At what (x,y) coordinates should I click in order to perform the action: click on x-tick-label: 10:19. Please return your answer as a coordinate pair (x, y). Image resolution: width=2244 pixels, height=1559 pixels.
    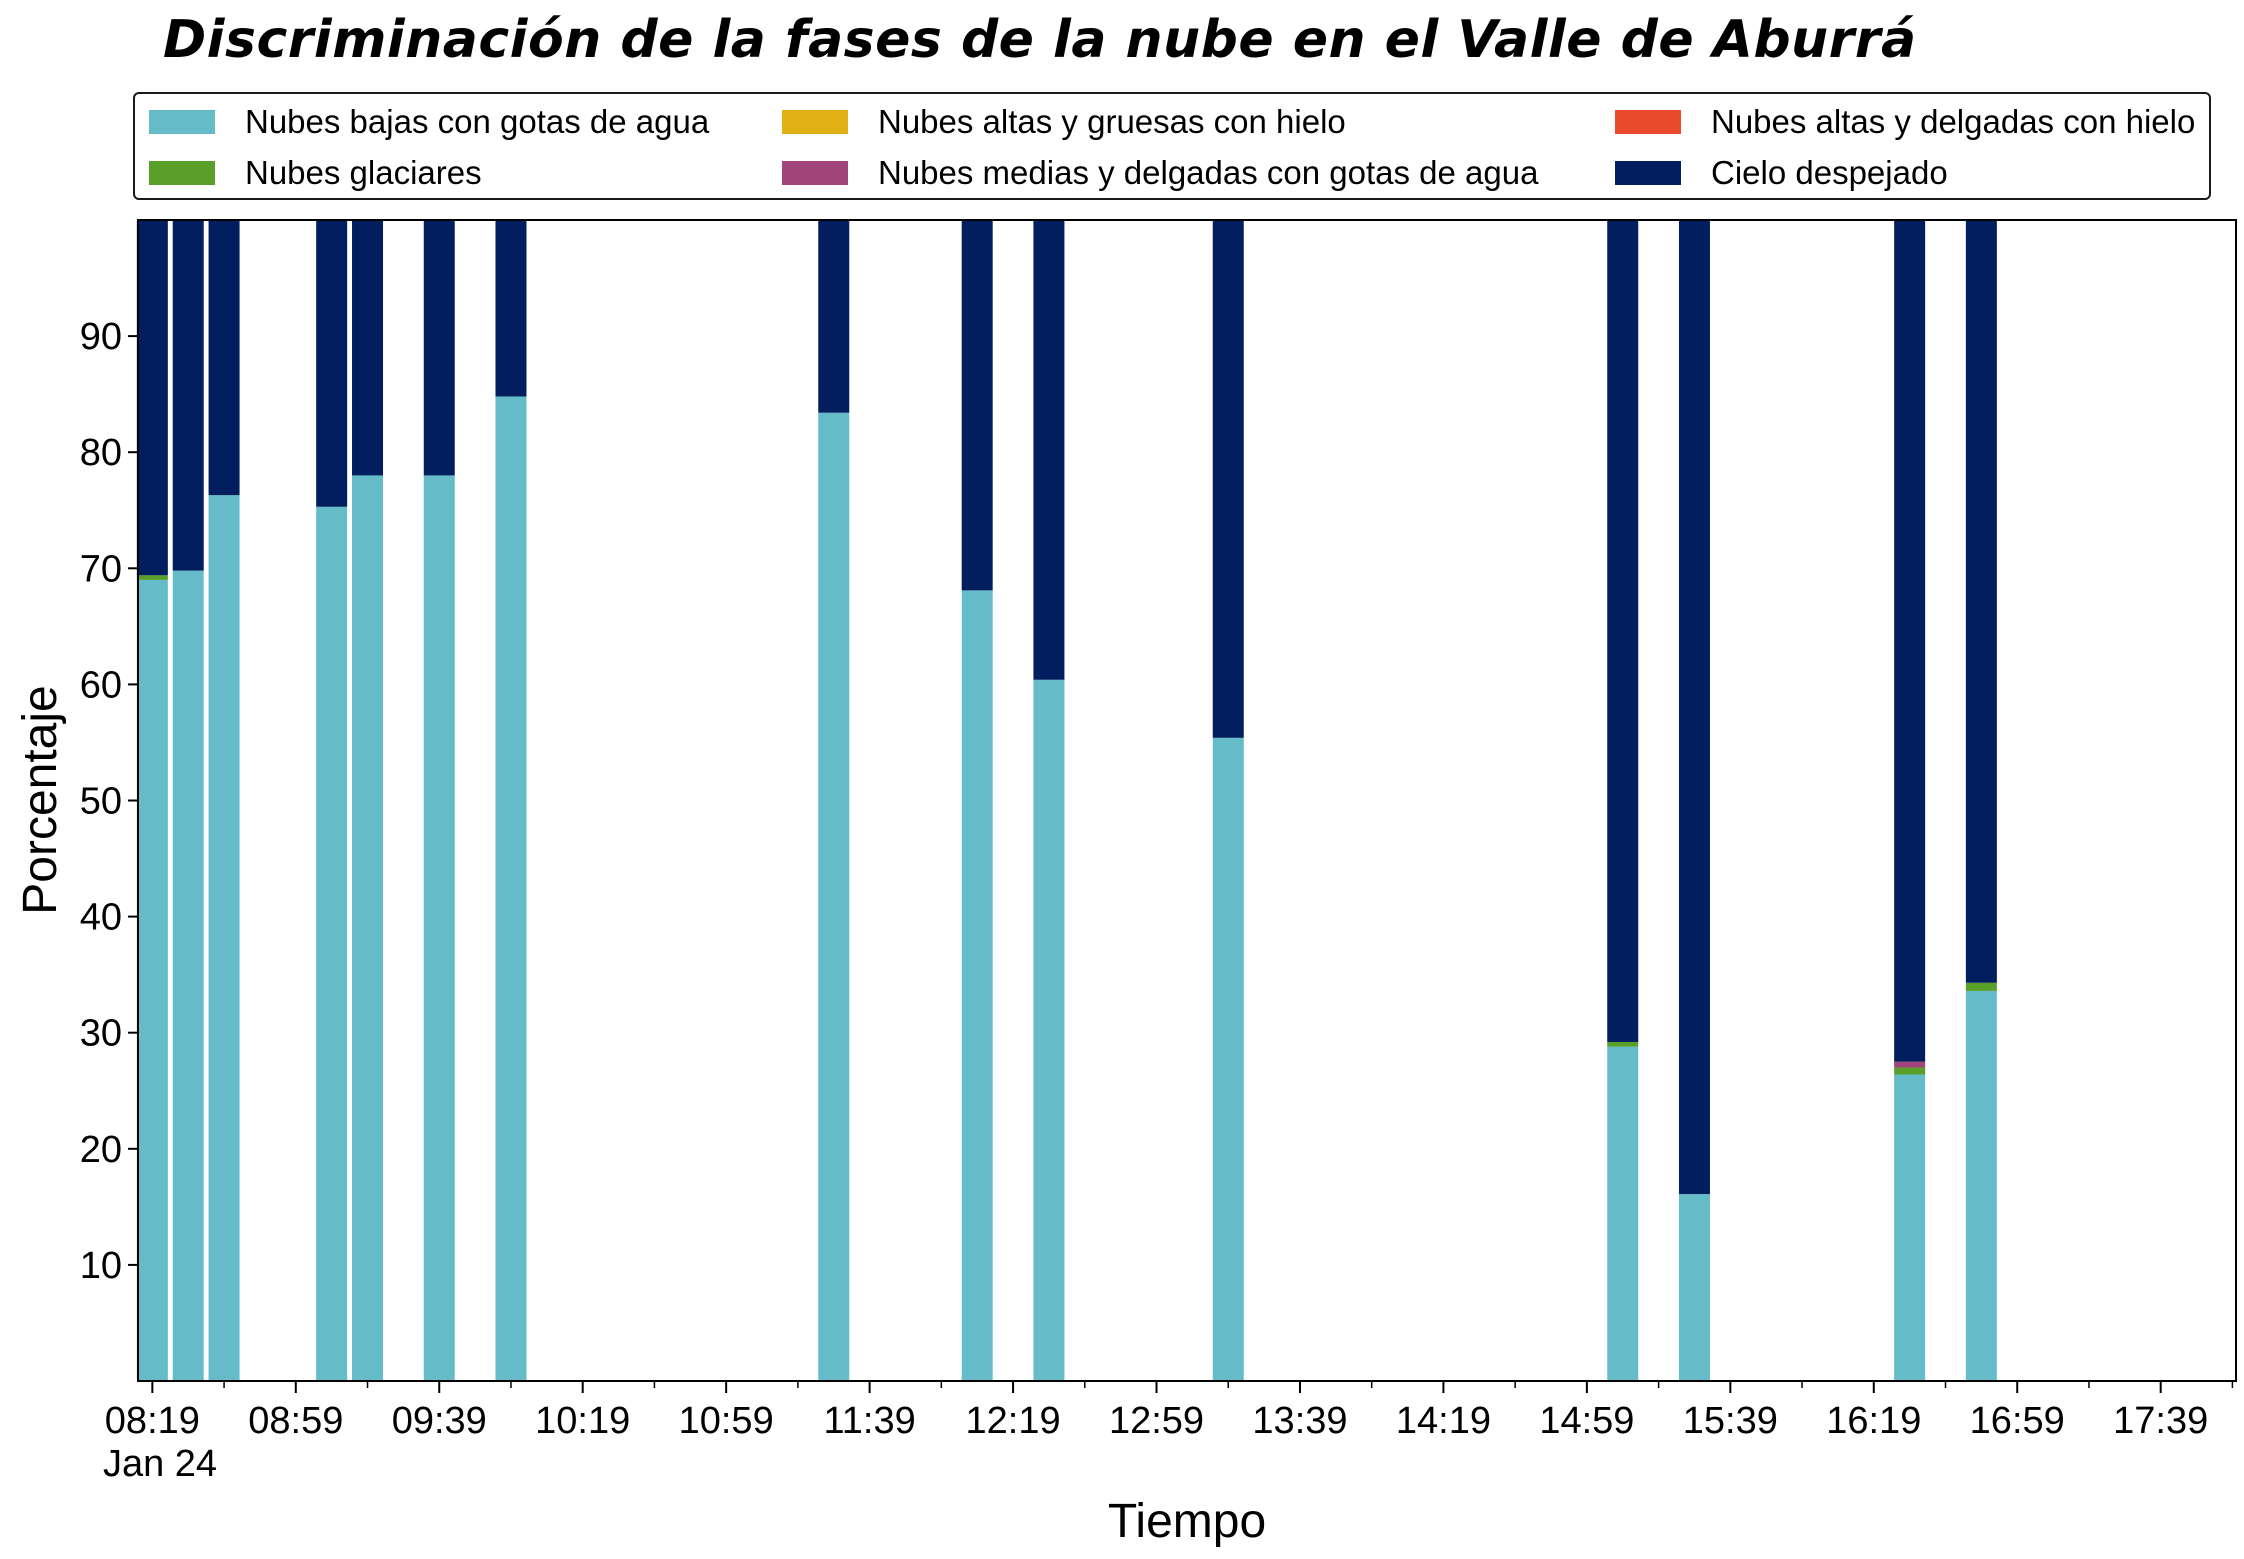
    Looking at the image, I should click on (582, 1421).